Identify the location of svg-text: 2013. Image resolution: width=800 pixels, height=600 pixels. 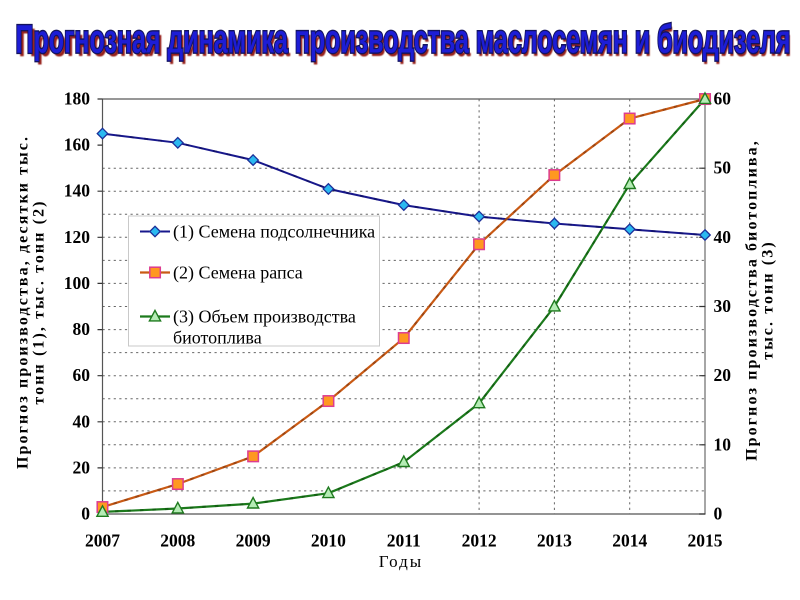
(554, 541).